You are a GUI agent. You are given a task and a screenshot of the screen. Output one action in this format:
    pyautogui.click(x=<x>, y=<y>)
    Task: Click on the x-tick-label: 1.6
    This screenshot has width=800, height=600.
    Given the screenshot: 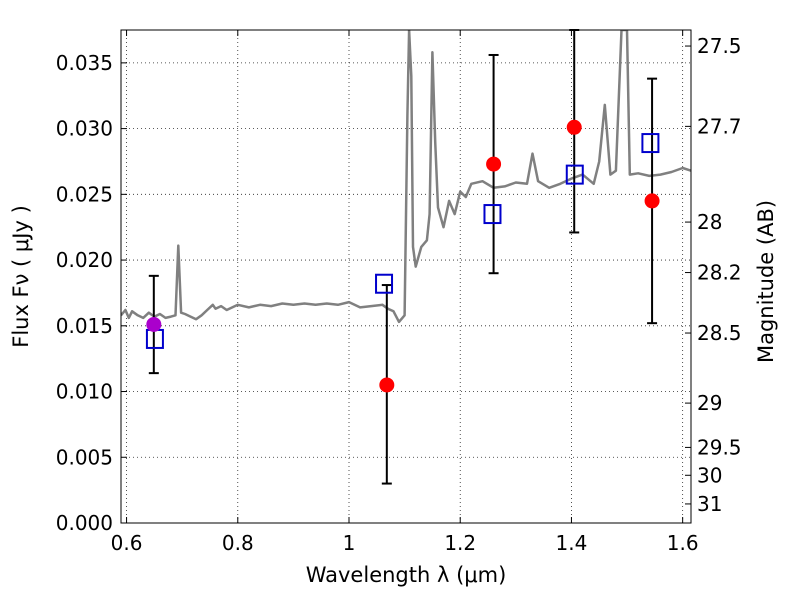 What is the action you would take?
    pyautogui.click(x=683, y=543)
    